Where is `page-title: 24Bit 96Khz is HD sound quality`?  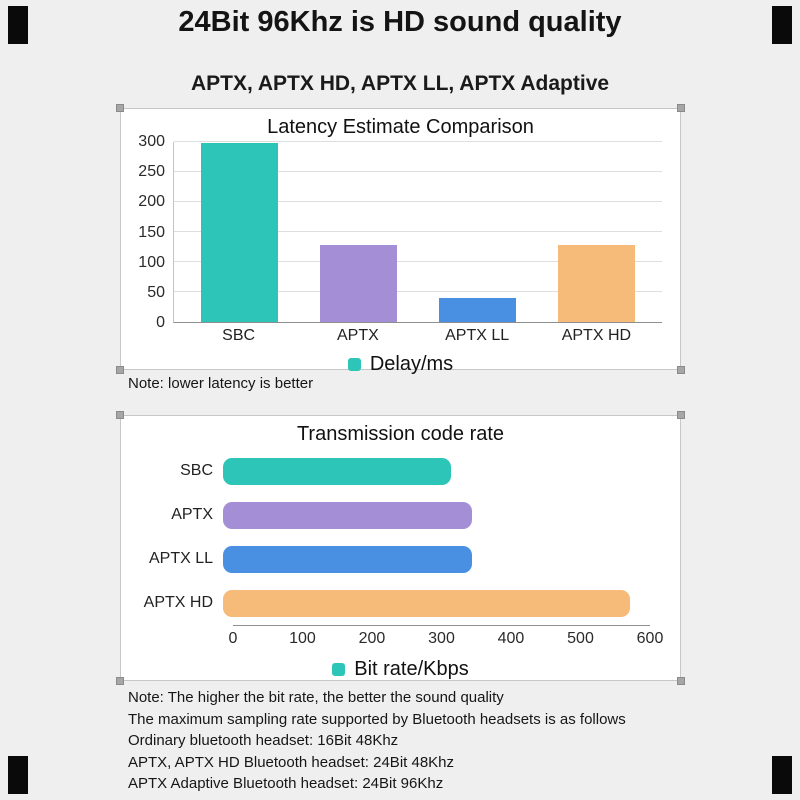
page-title: 24Bit 96Khz is HD sound quality is located at coordinates (400, 22).